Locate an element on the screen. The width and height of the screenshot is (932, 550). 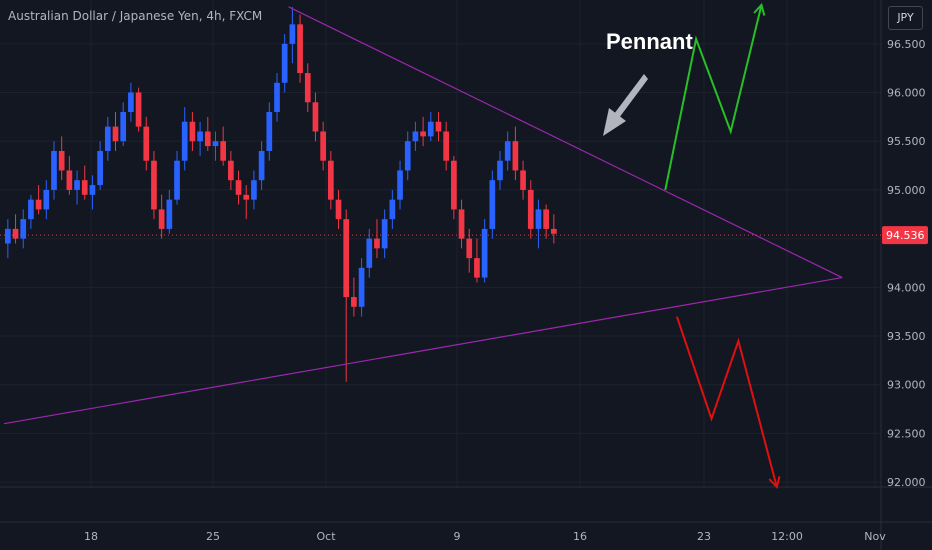
currency-button: JPY is located at coordinates (905, 18).